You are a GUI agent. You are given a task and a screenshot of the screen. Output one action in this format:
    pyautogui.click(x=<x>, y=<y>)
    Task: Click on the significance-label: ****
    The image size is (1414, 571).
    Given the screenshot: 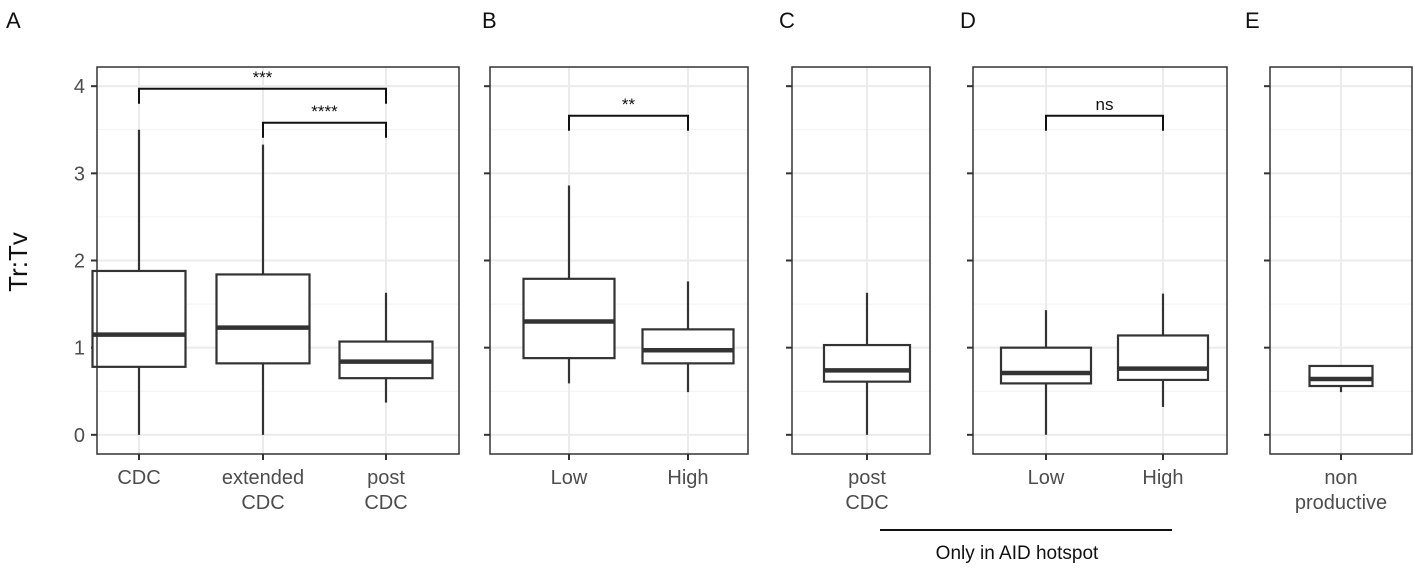 What is the action you would take?
    pyautogui.click(x=324, y=111)
    